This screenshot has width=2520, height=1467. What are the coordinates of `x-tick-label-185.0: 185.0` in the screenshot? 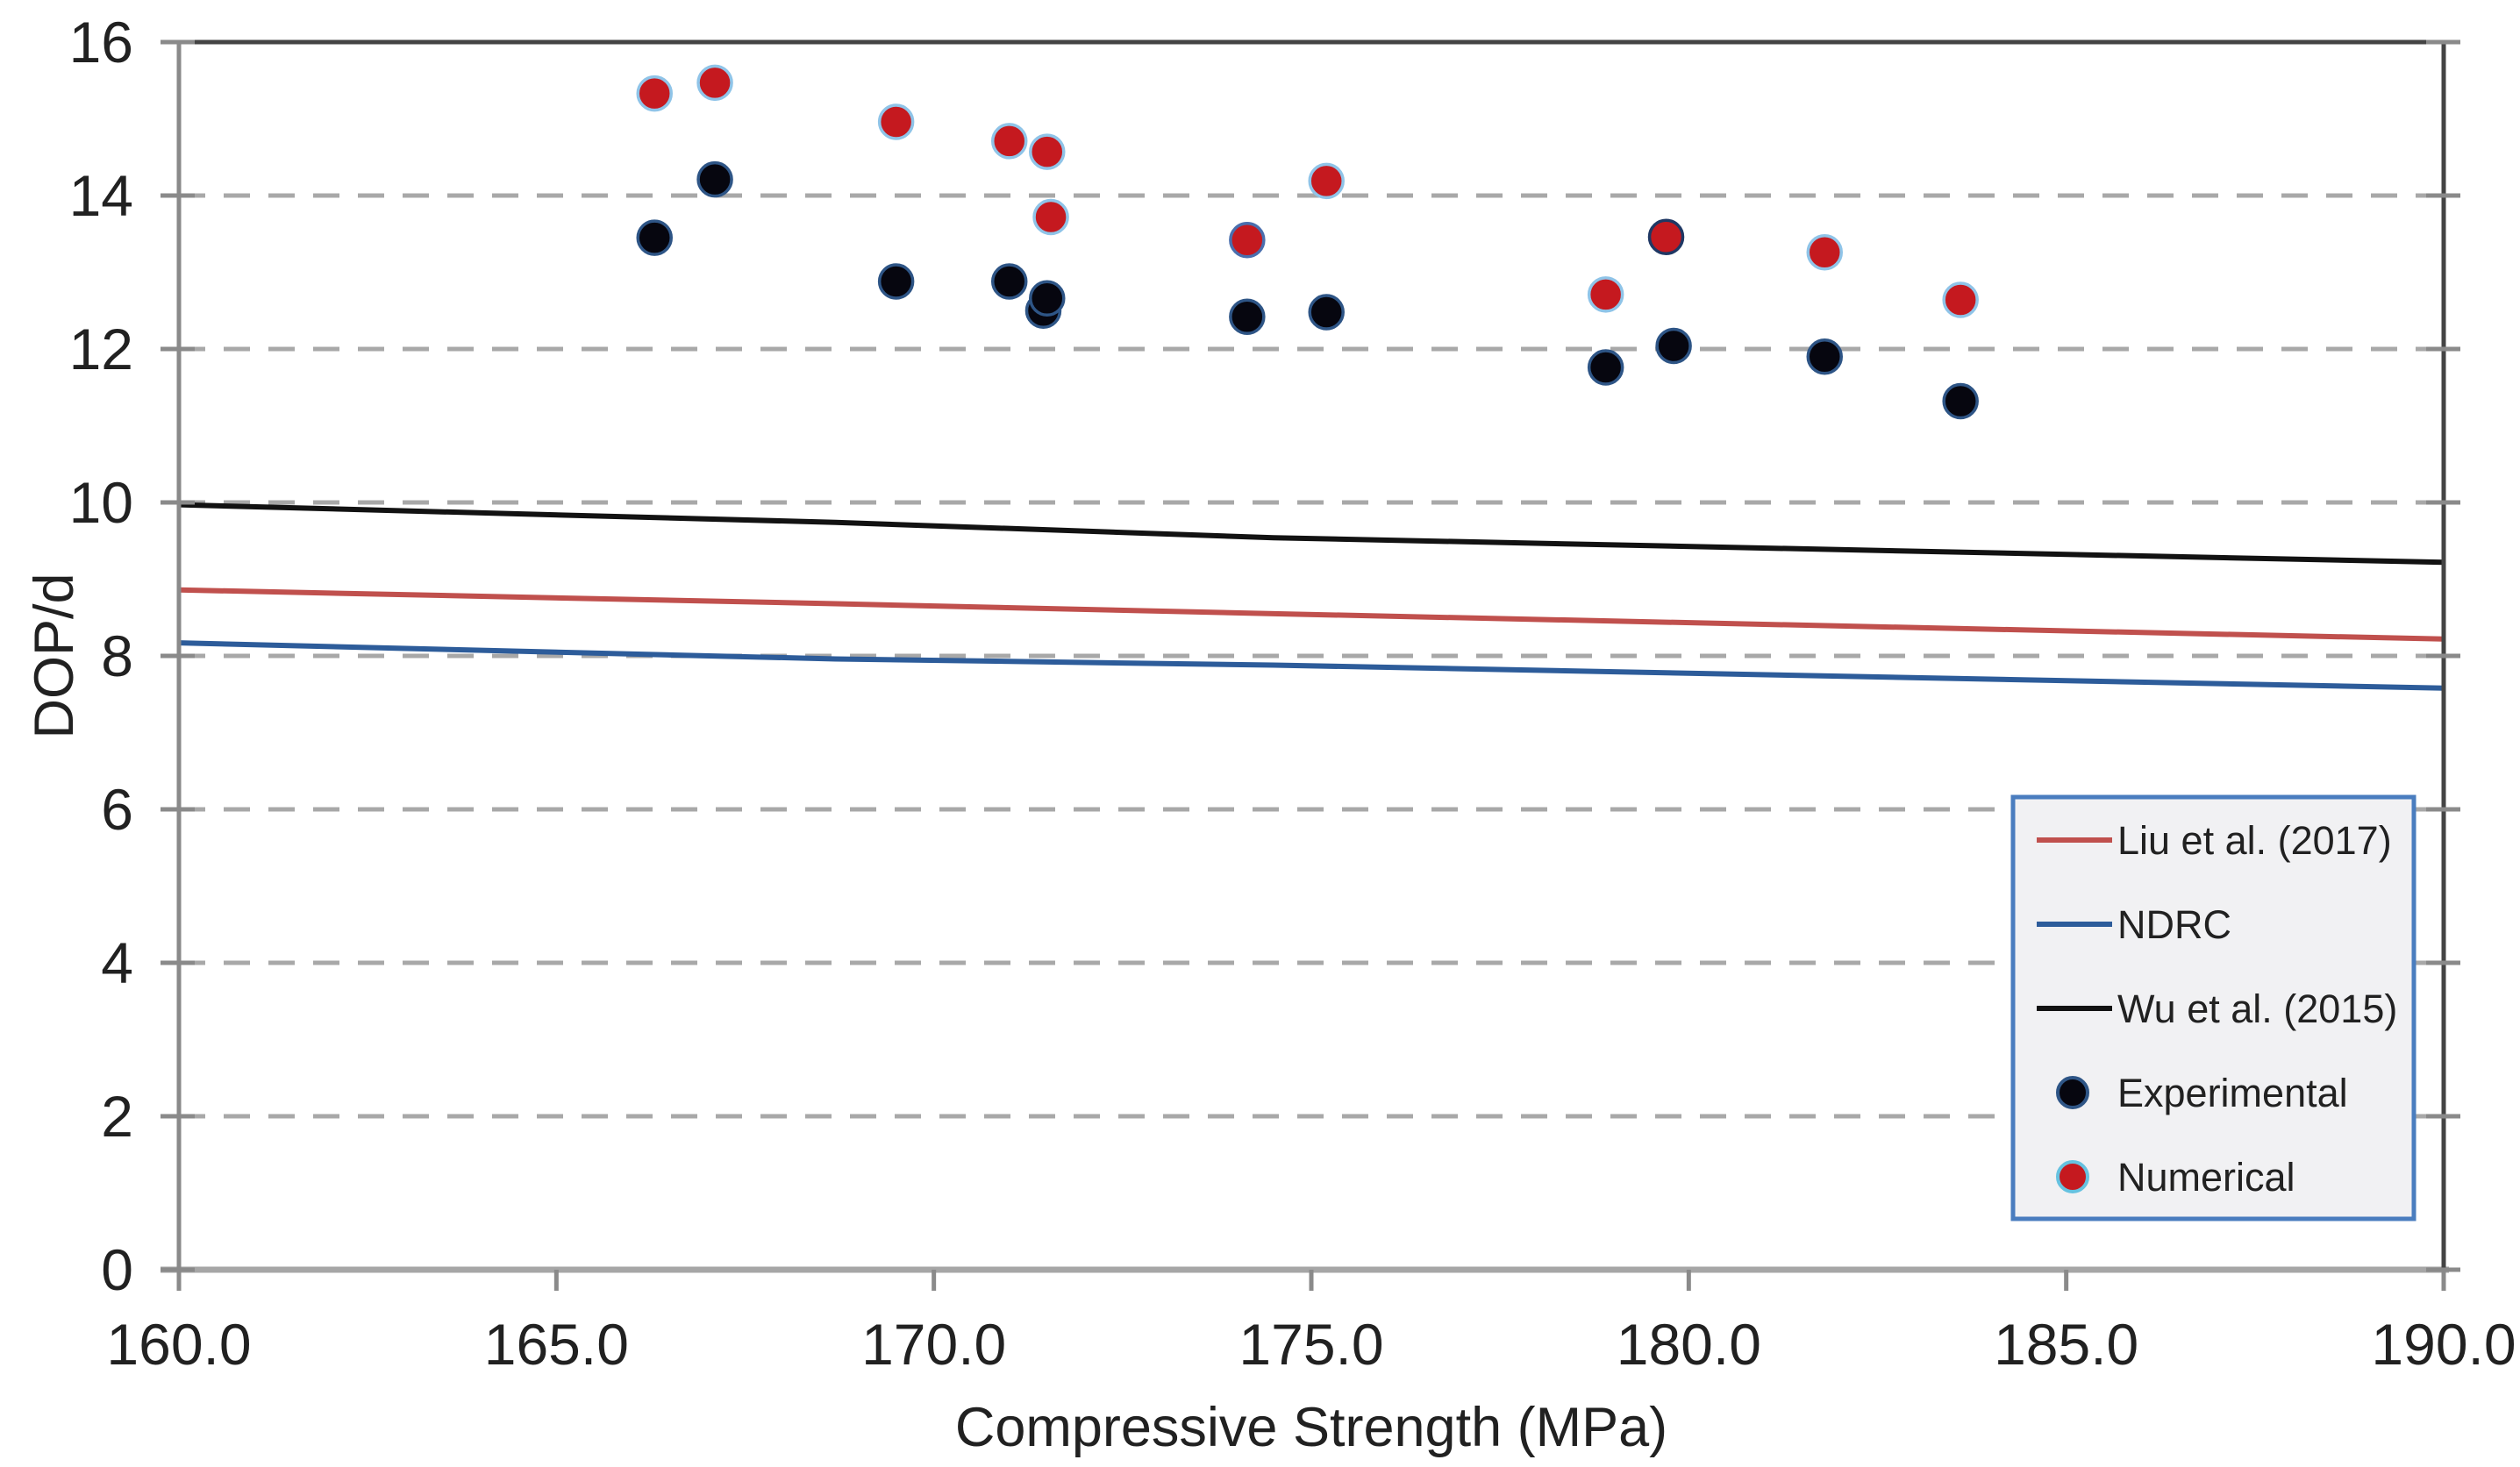 It's located at (2066, 1344).